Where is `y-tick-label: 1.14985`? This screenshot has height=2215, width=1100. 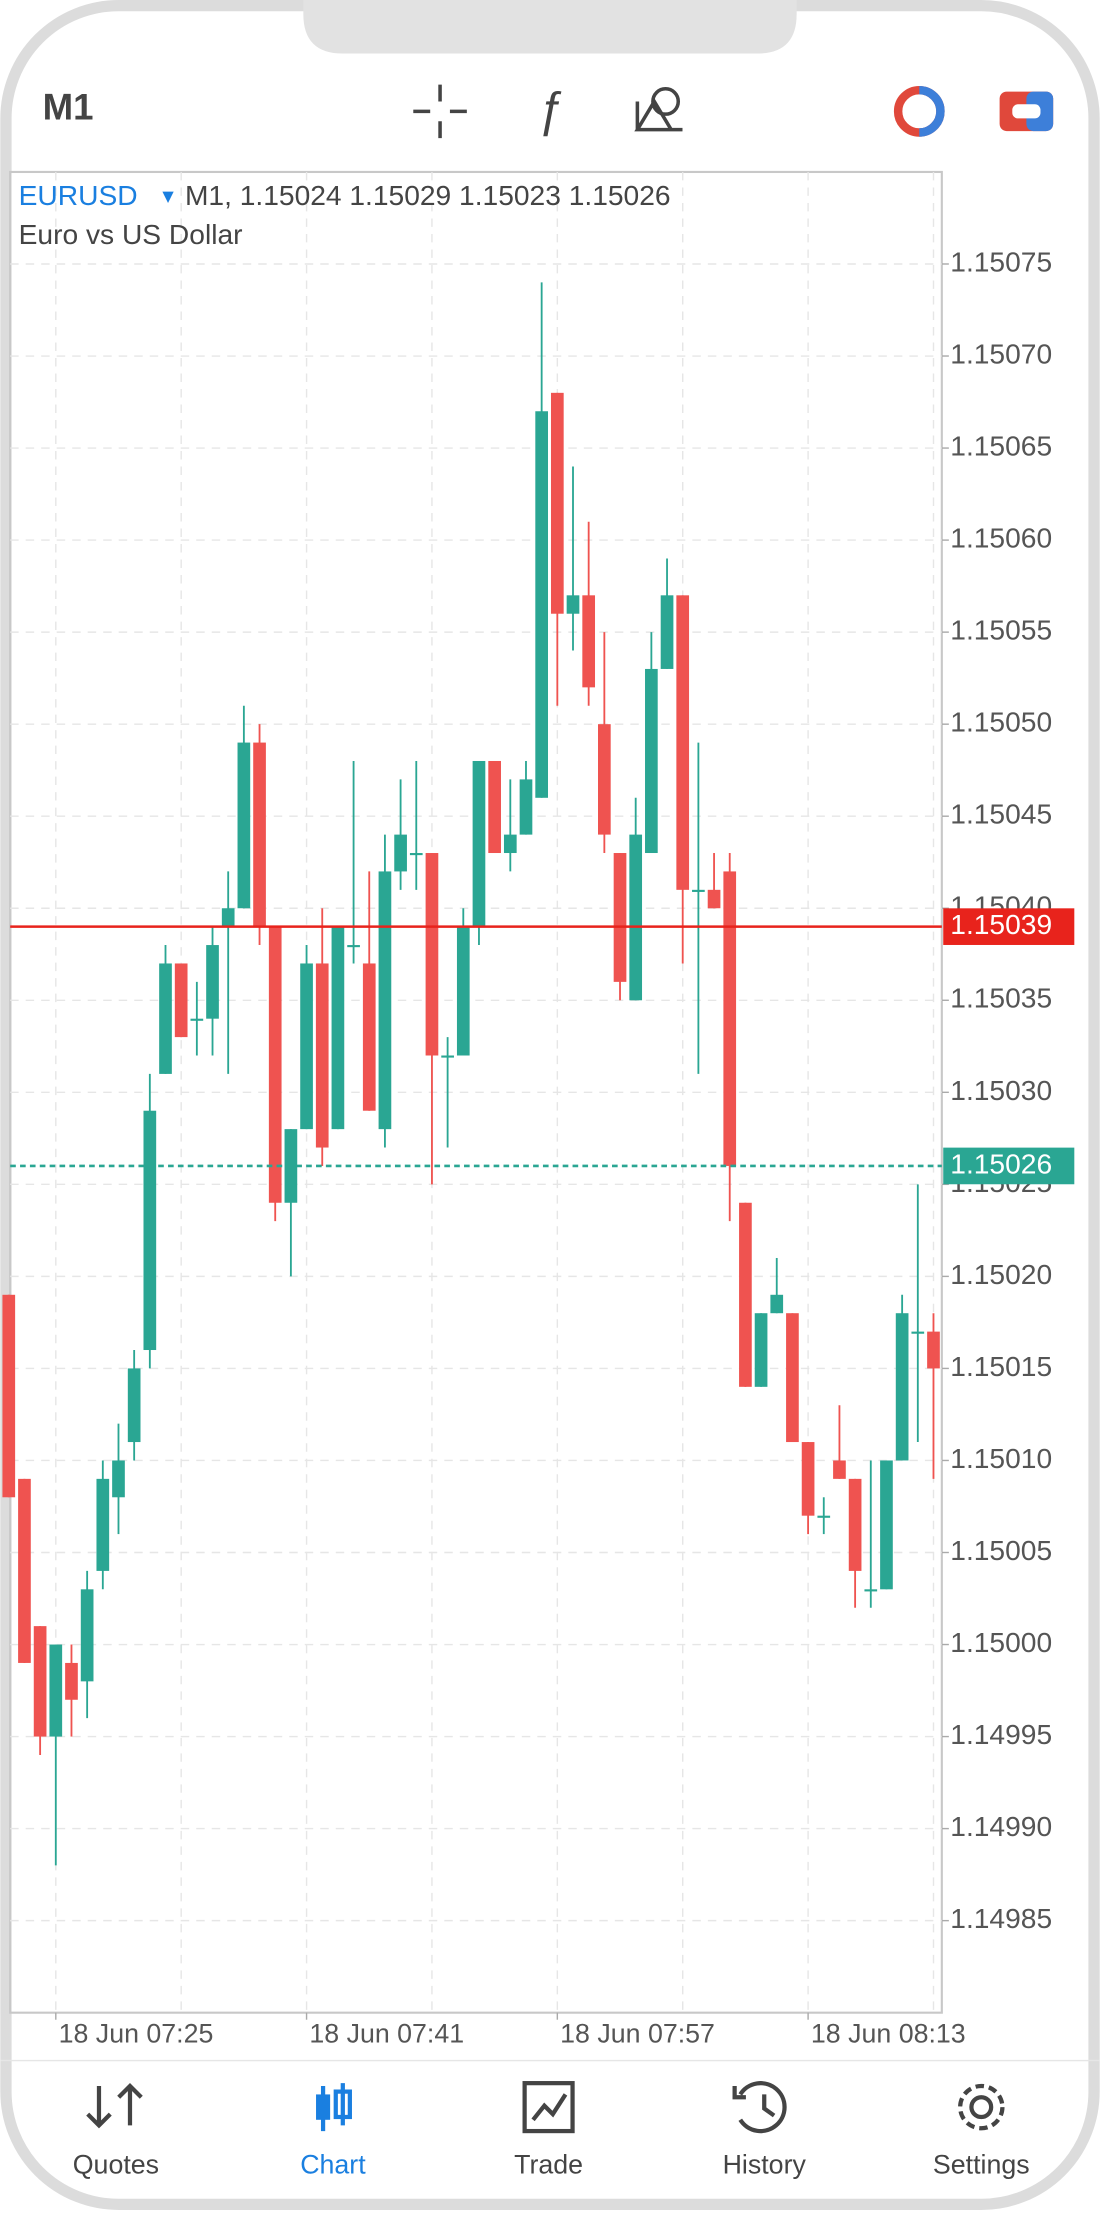 y-tick-label: 1.14985 is located at coordinates (1001, 1918).